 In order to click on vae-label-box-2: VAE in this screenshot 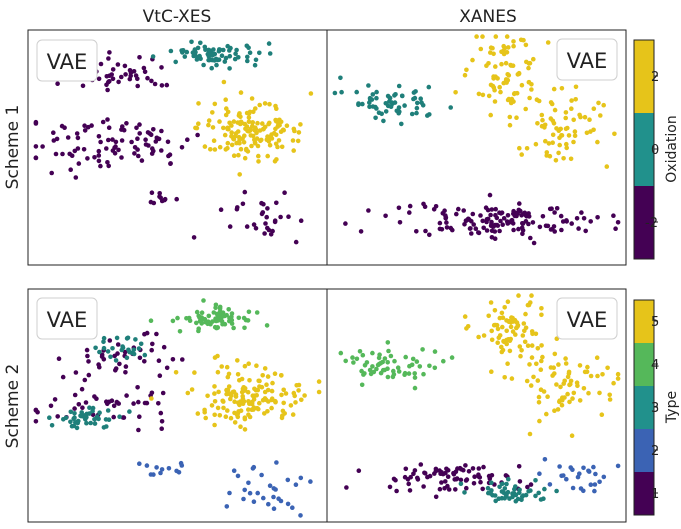, I will do `click(587, 59)`.